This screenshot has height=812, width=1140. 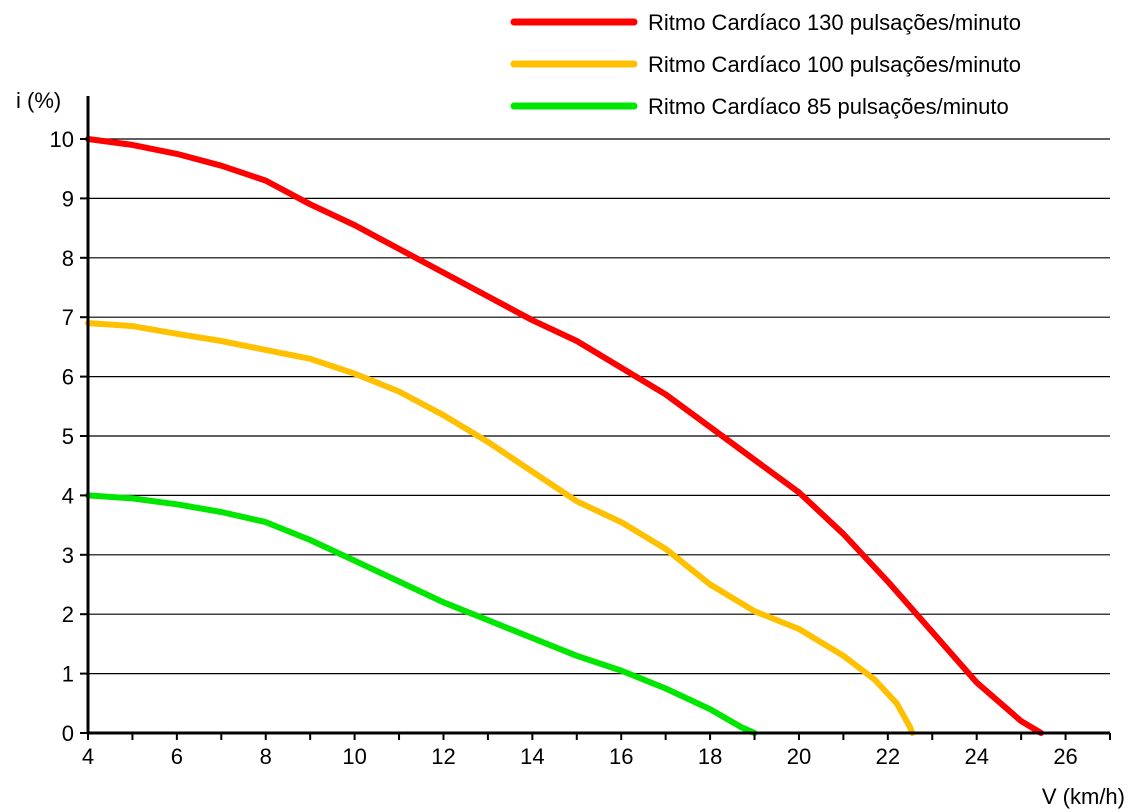 What do you see at coordinates (710, 756) in the screenshot?
I see `x-tick-label: 18` at bounding box center [710, 756].